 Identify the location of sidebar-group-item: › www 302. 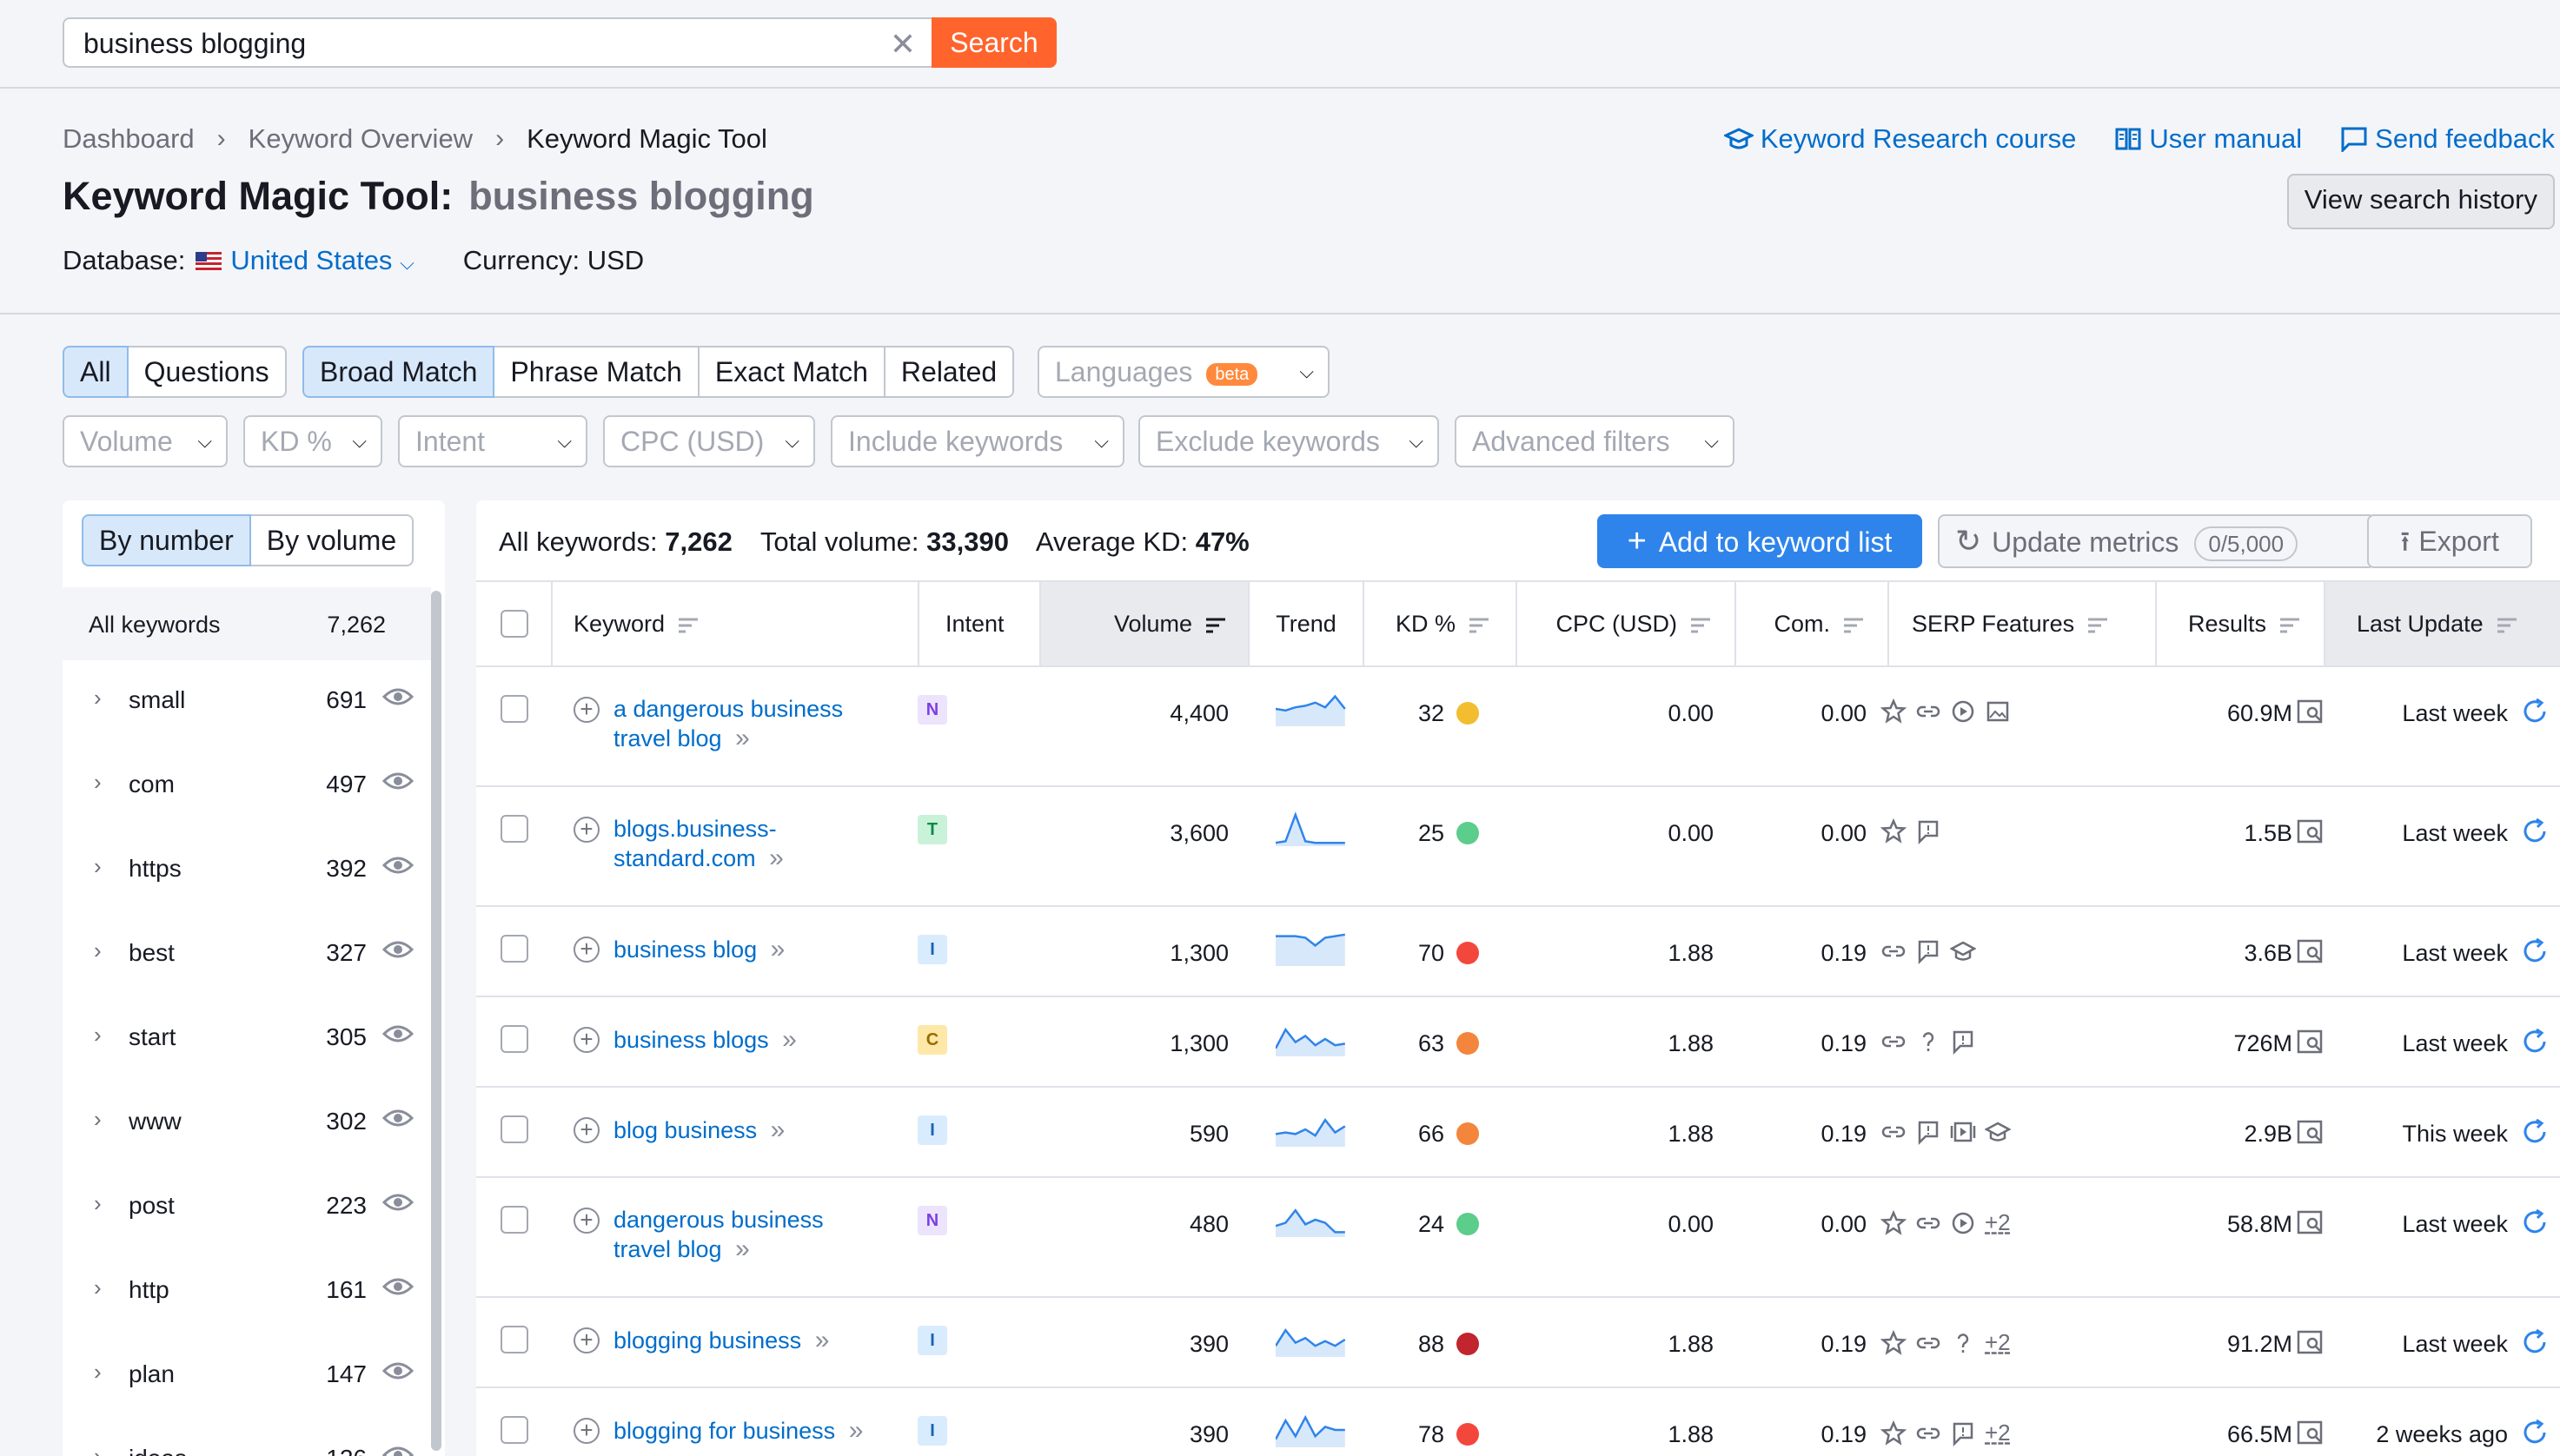
(247, 1123).